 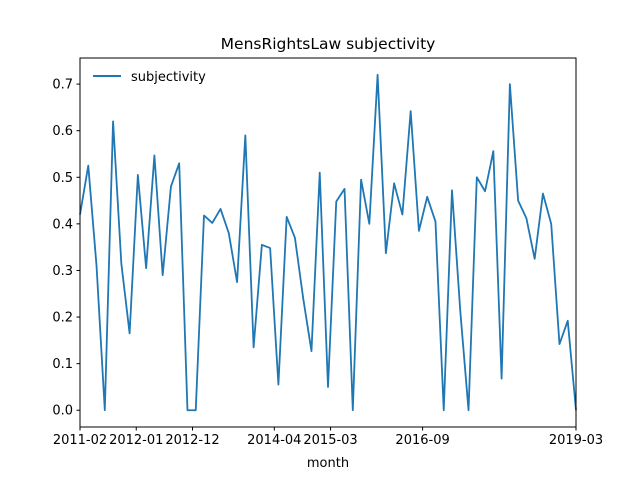 What do you see at coordinates (328, 44) in the screenshot?
I see `chart-title: MensRightsLaw subjectivity` at bounding box center [328, 44].